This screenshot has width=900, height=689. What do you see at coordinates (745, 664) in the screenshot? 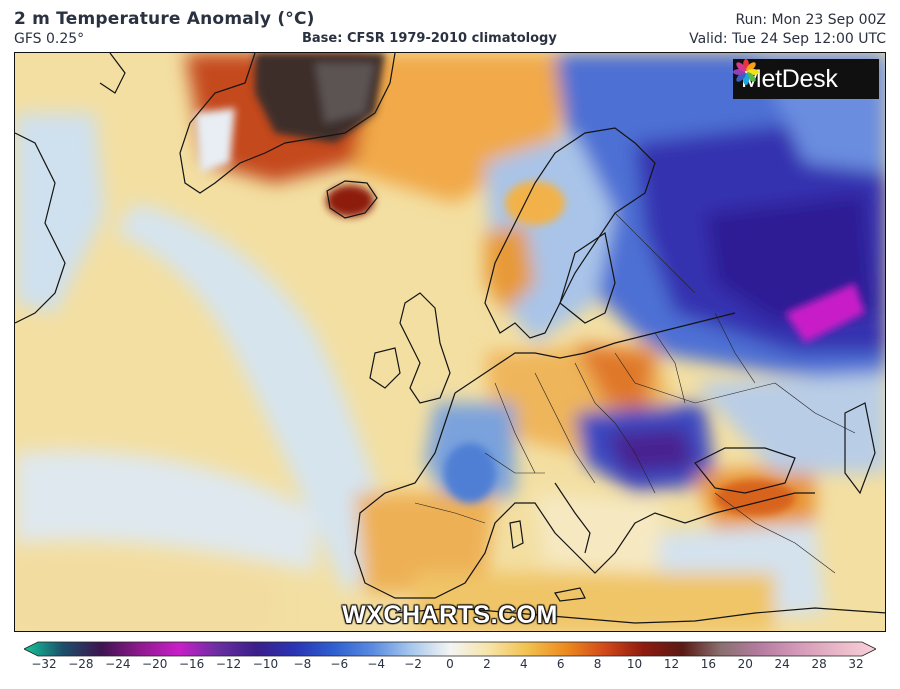
I see `colorbar-tick-label: 20` at bounding box center [745, 664].